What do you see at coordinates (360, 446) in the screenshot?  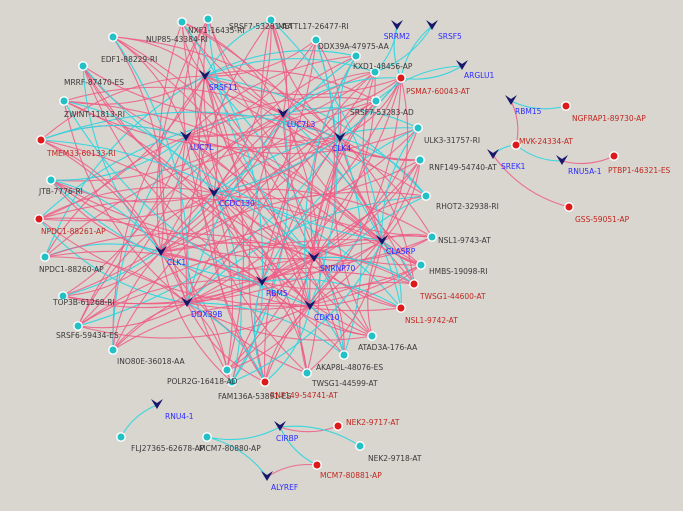 I see `event-node-nek2-9718-at` at bounding box center [360, 446].